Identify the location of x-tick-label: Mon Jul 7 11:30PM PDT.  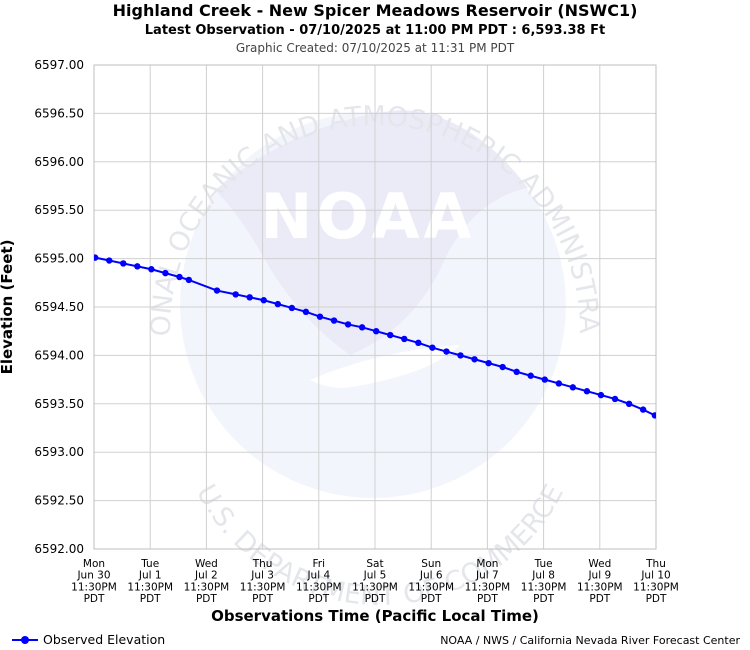
(488, 581).